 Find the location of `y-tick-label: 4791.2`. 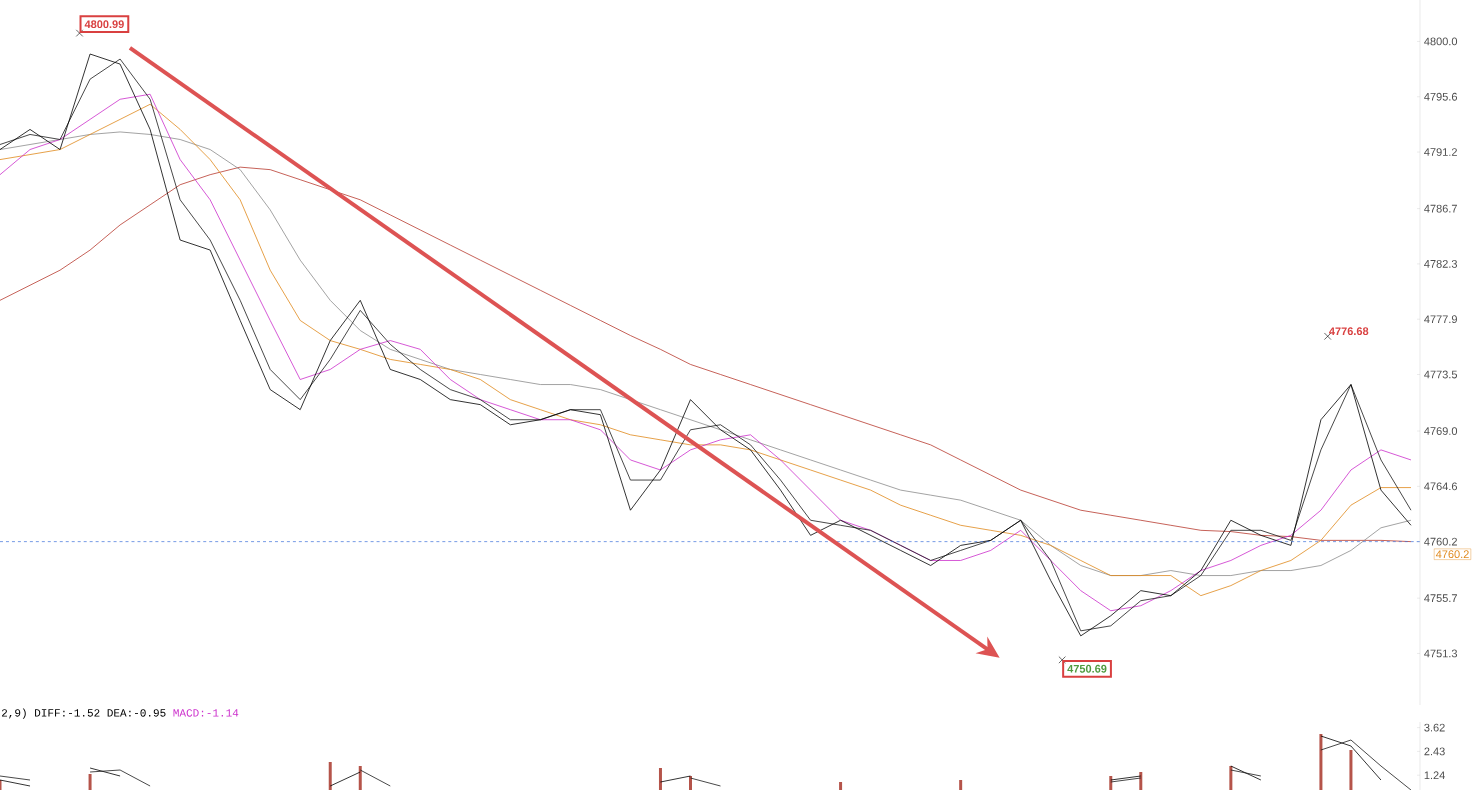

y-tick-label: 4791.2 is located at coordinates (1440, 152).